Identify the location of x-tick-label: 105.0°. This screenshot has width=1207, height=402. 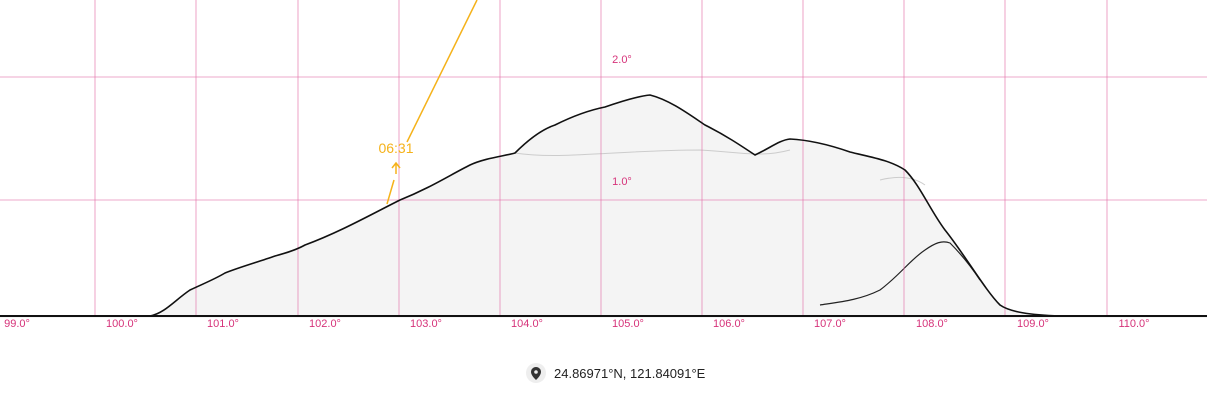
(628, 324).